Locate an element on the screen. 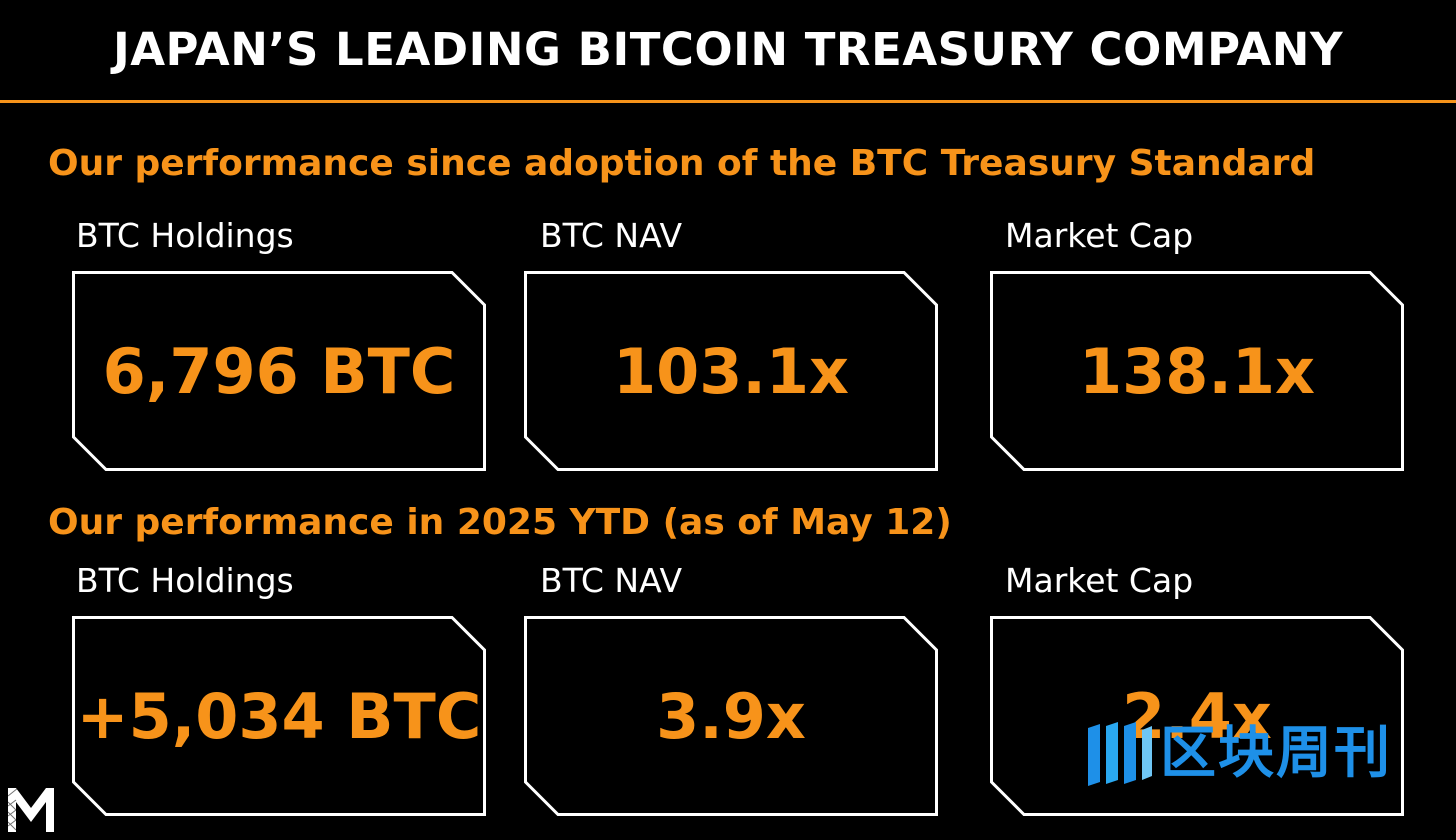  blockweekly-logo-icon is located at coordinates (1120, 754).